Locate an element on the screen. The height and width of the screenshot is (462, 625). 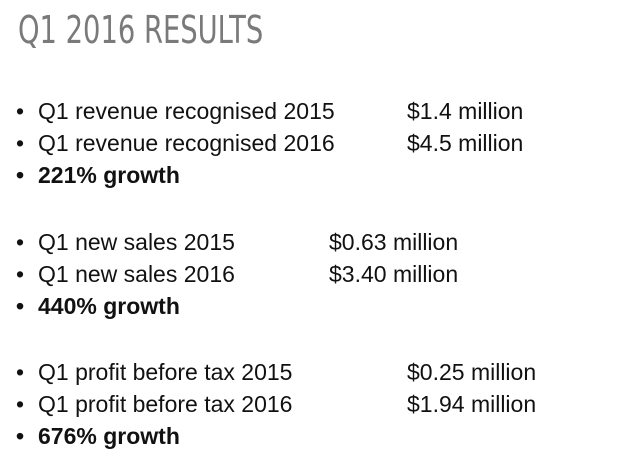
item-value: $0.63 million is located at coordinates (394, 242).